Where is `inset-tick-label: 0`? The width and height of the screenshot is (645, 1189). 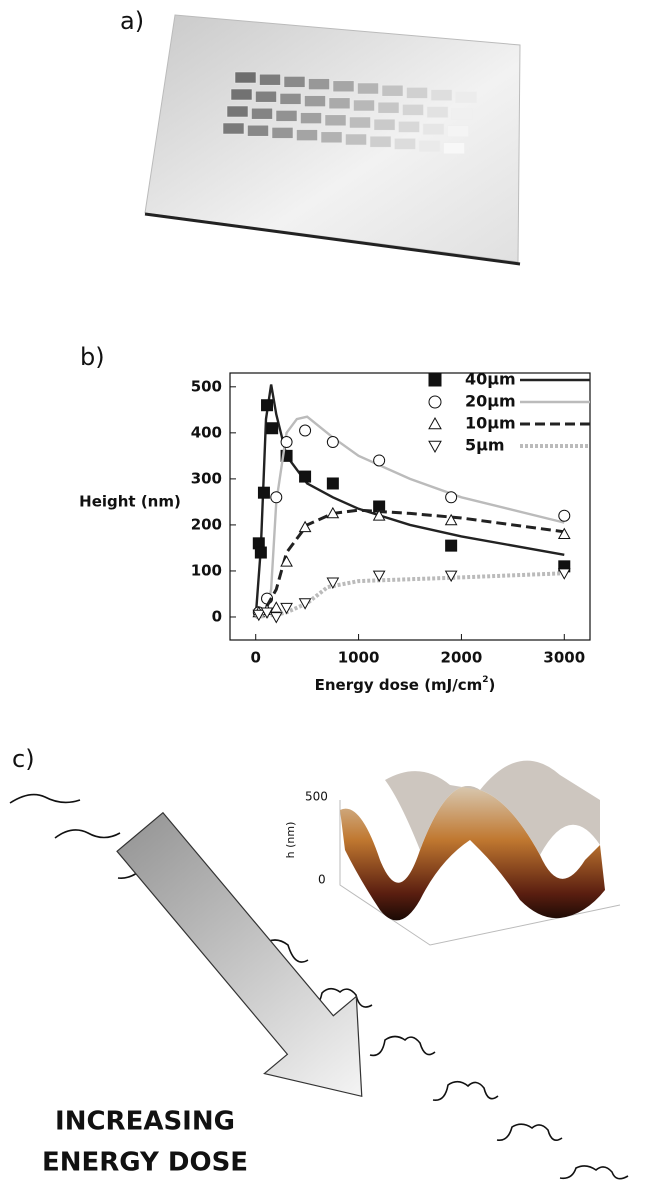 inset-tick-label: 0 is located at coordinates (322, 880).